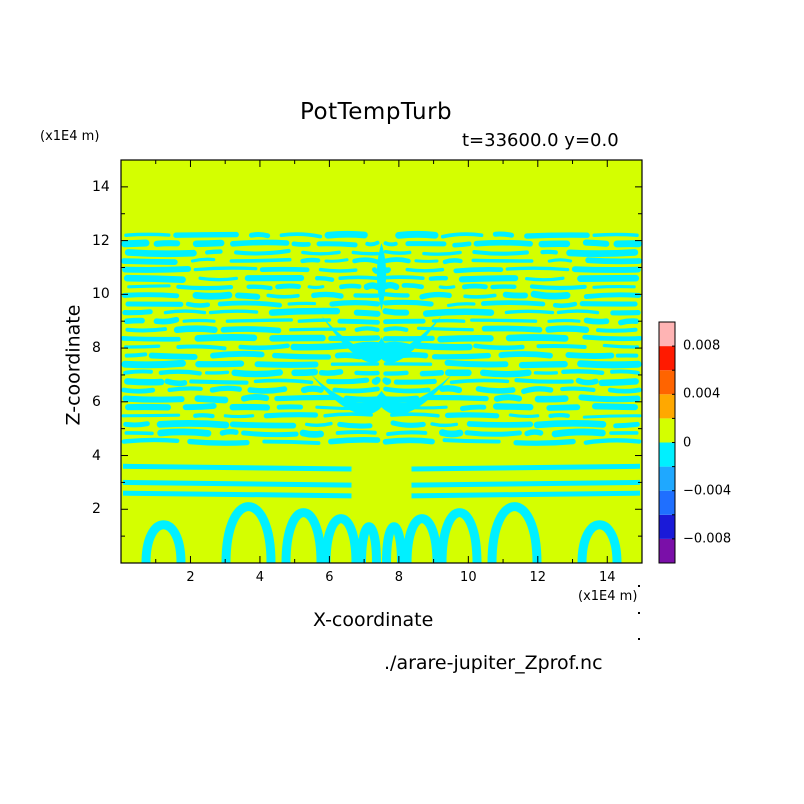 Image resolution: width=804 pixels, height=804 pixels. Describe the element at coordinates (607, 577) in the screenshot. I see `x-tick-label: 14` at that location.